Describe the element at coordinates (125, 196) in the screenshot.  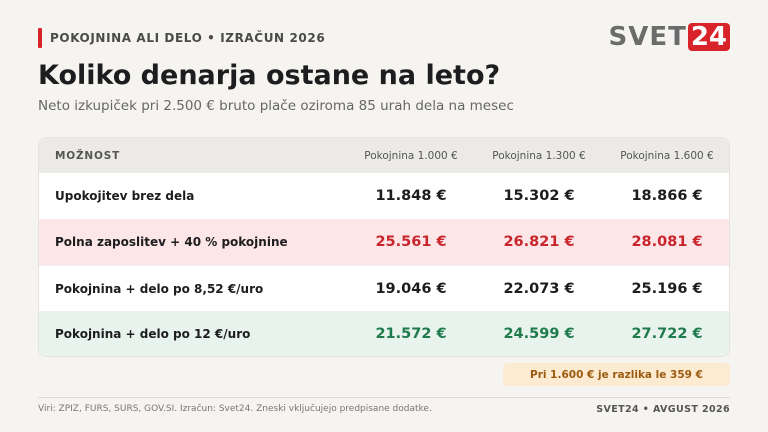
I see `row-label: Upokojitev brez dela` at that location.